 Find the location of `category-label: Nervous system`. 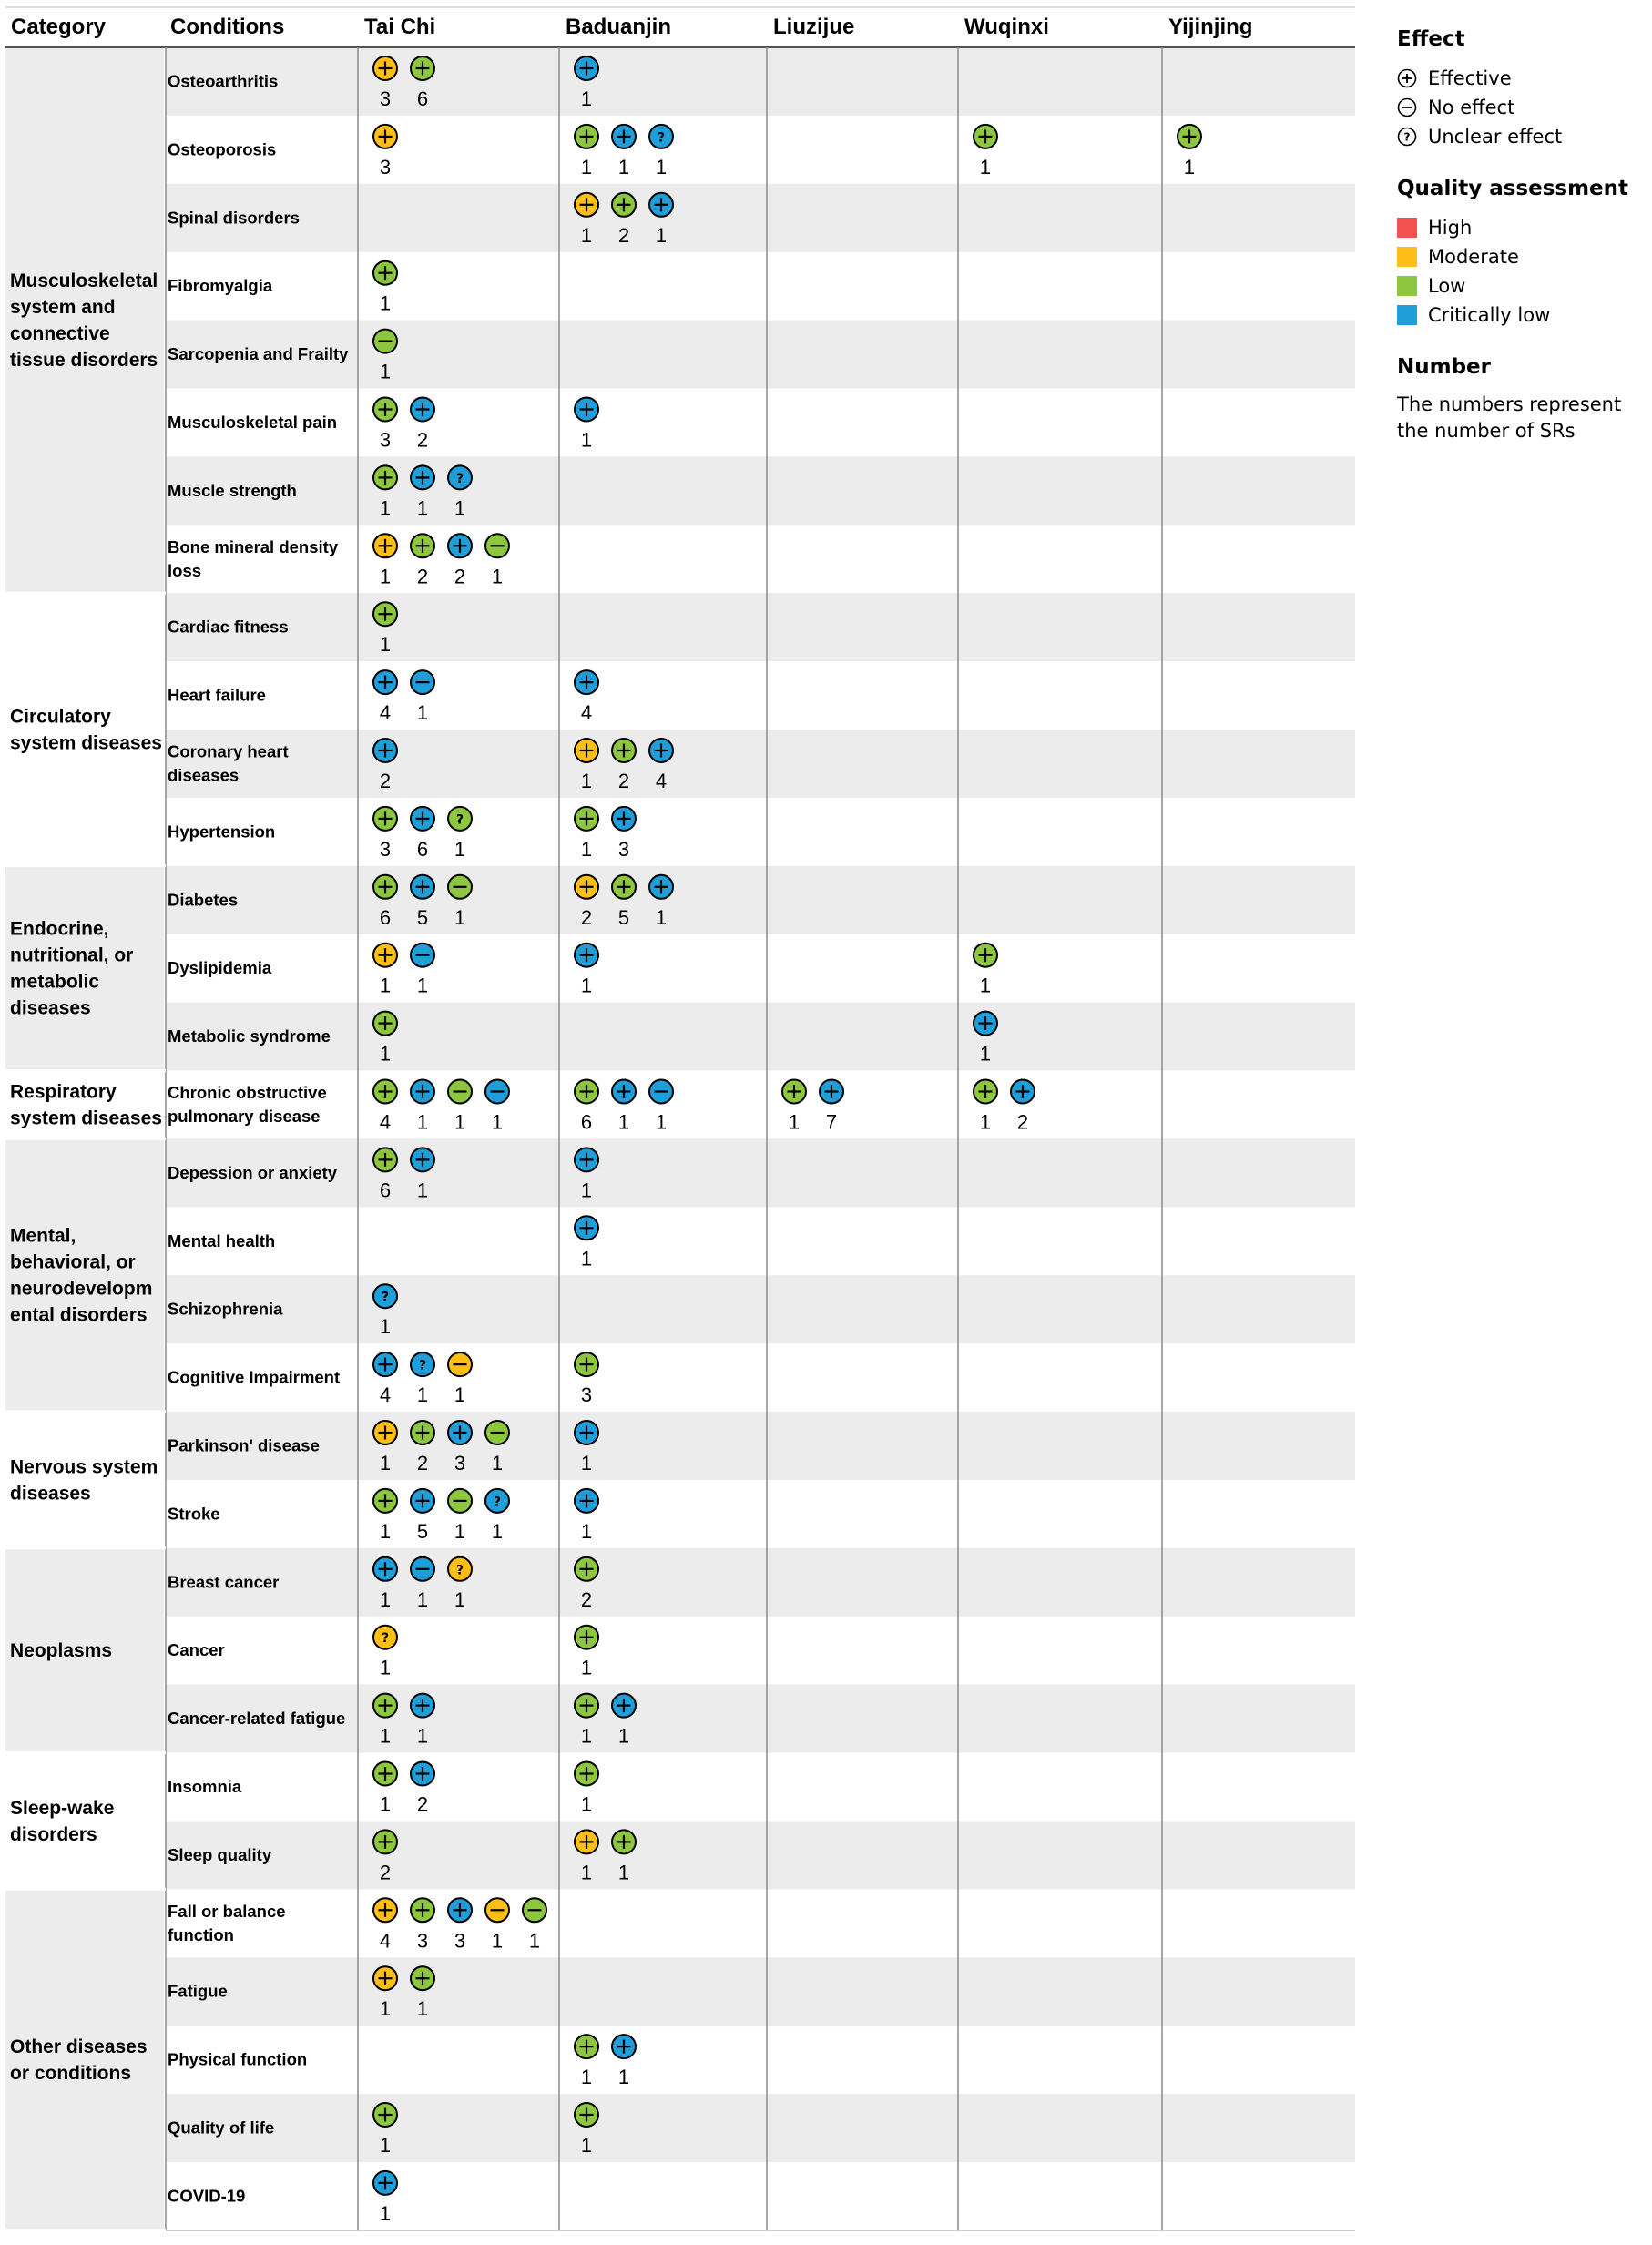

category-label: Nervous system is located at coordinates (84, 1466).